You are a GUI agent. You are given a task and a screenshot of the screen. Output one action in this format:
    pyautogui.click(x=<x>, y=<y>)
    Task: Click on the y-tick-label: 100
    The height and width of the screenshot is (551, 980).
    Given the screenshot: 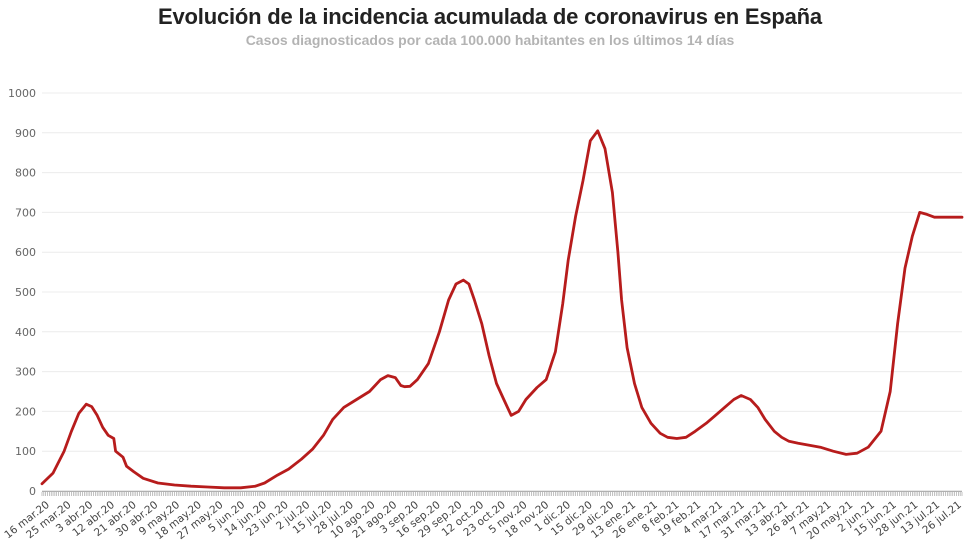 What is the action you would take?
    pyautogui.click(x=25, y=451)
    